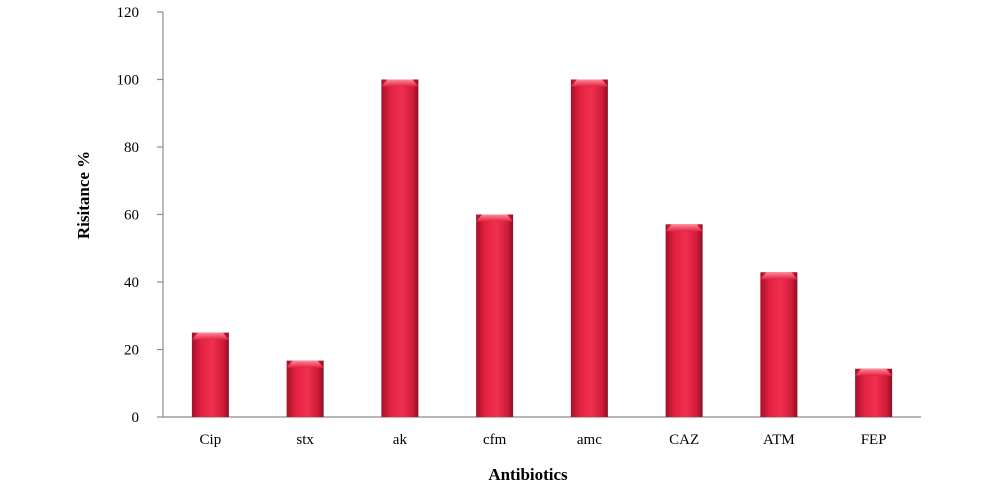 Image resolution: width=1000 pixels, height=500 pixels. Describe the element at coordinates (305, 440) in the screenshot. I see `x-tick-label: stx` at that location.